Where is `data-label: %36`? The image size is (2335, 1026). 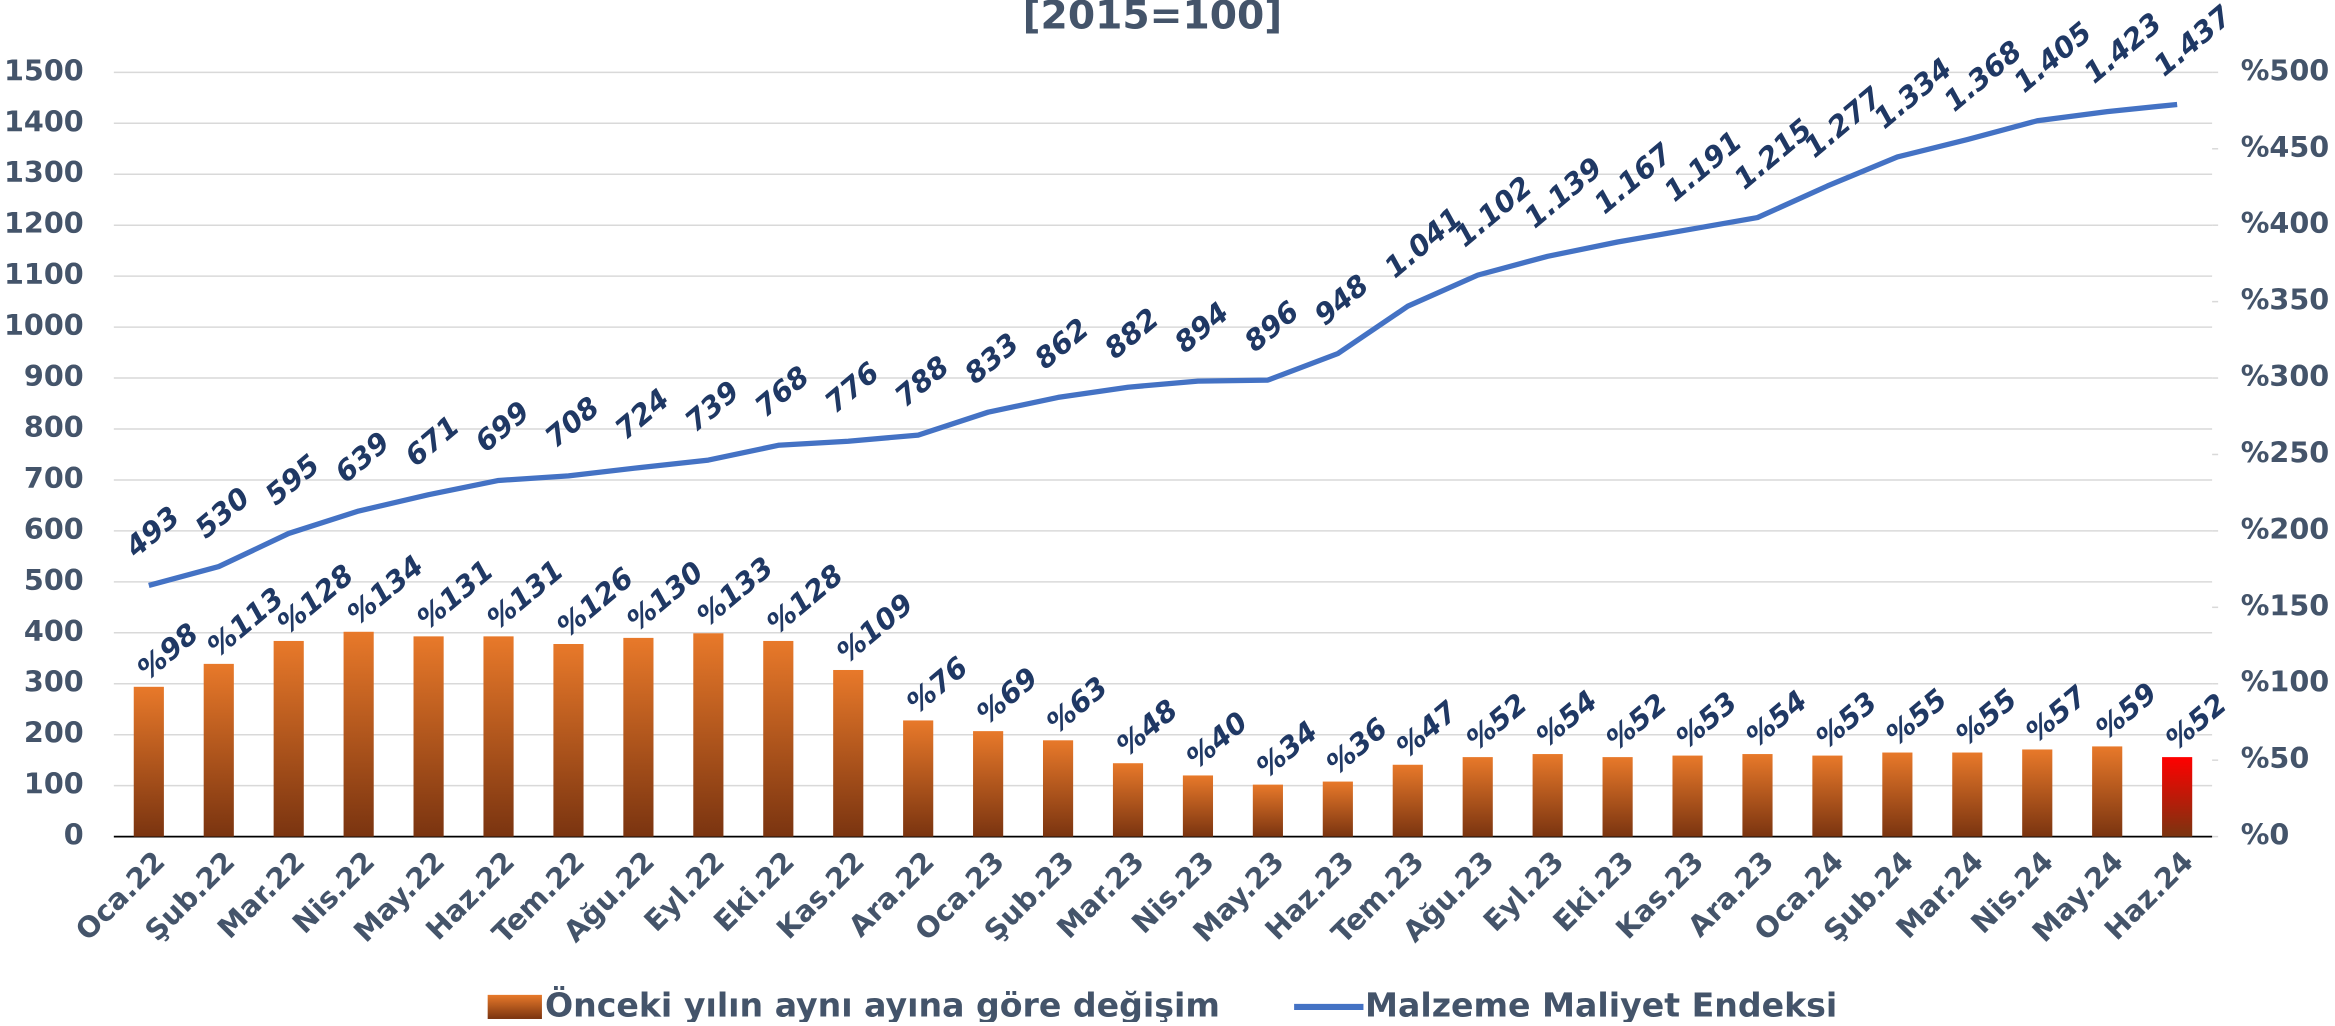
data-label: %36 is located at coordinates (1357, 746).